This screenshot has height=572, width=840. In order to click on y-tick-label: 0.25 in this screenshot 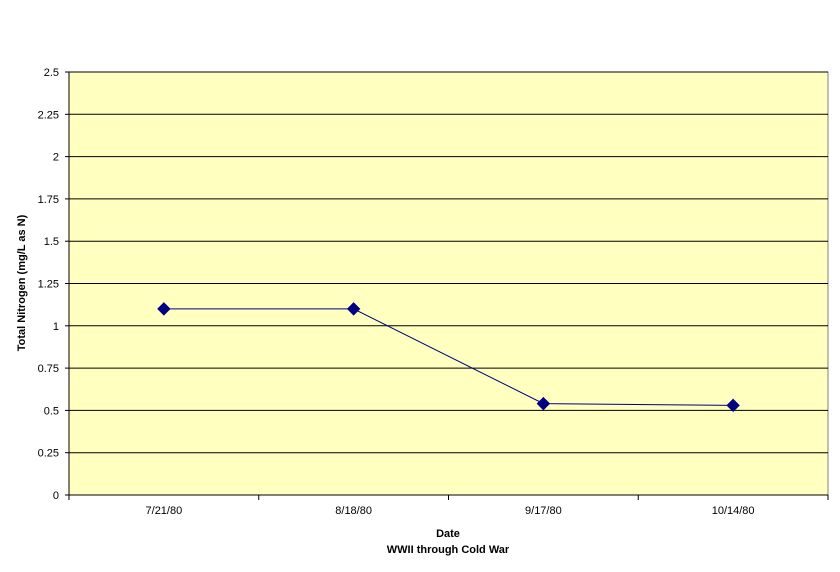, I will do `click(48, 454)`.